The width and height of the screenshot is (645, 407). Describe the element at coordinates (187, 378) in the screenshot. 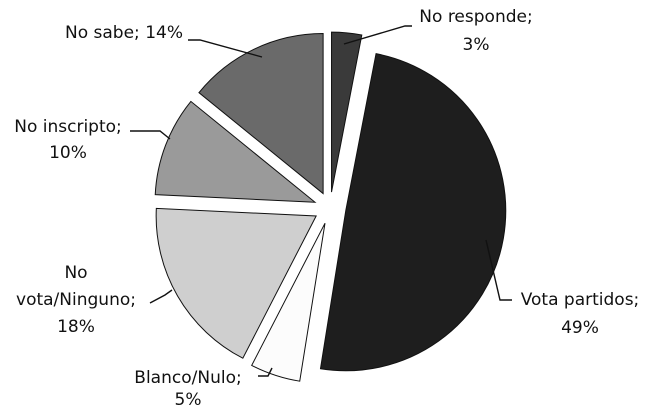

I see `label-blanco-nulo: Blanco/Nulo;` at that location.